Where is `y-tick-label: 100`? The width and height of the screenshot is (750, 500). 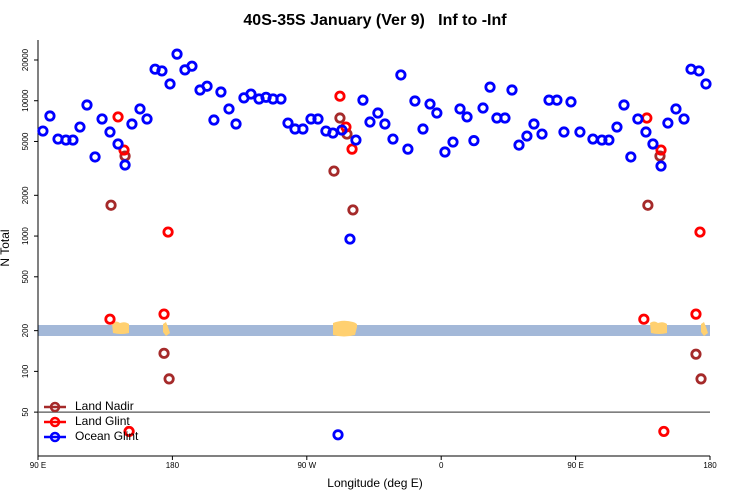 y-tick-label: 100 is located at coordinates (25, 371).